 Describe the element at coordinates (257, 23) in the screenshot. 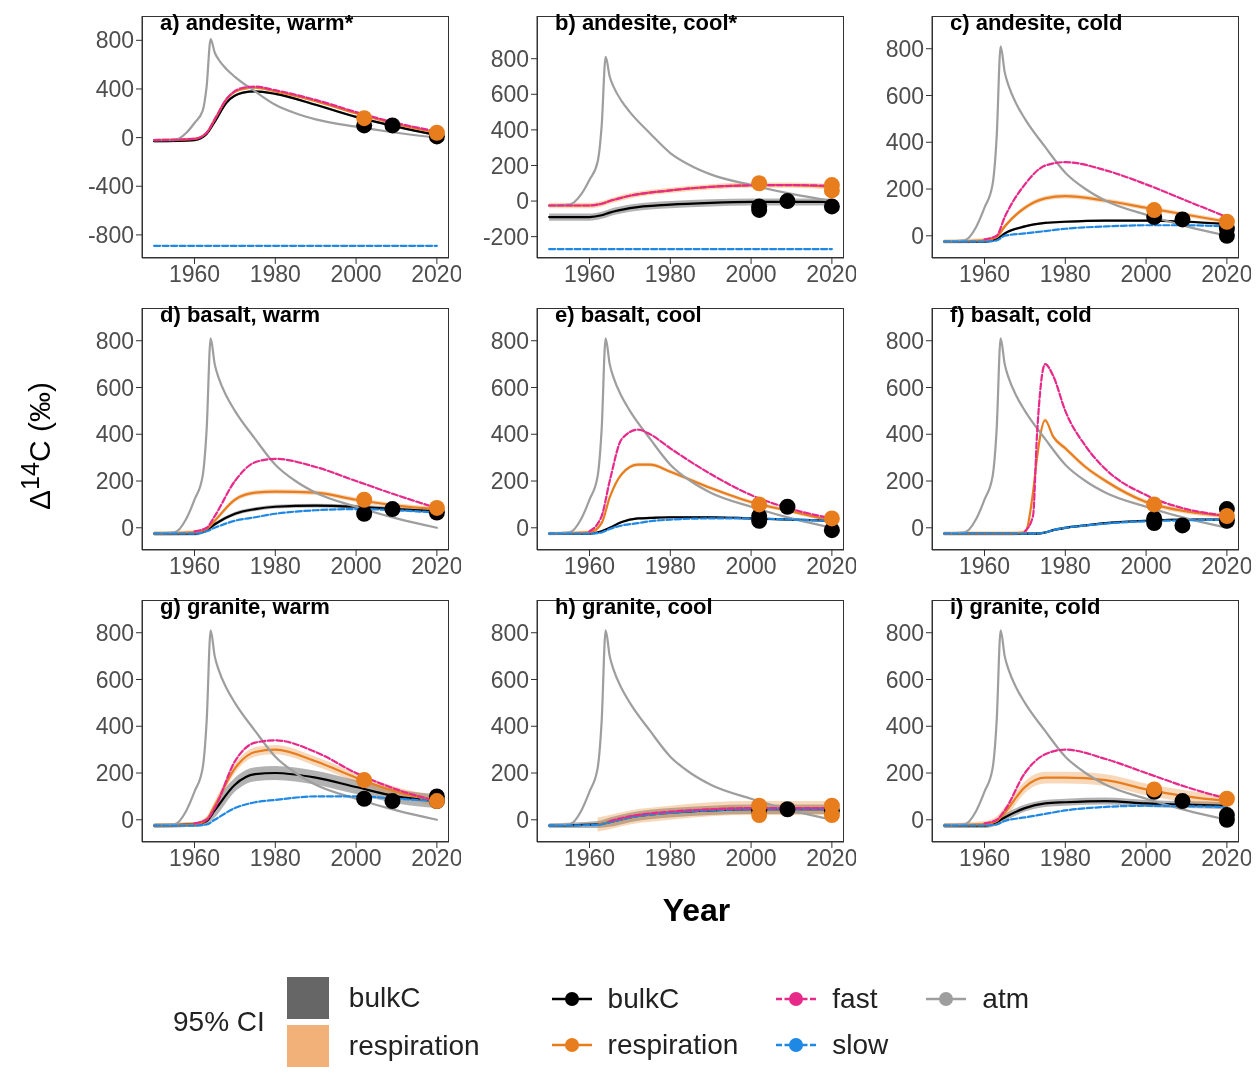

I see `chart-title: a) andesite, warm*` at that location.